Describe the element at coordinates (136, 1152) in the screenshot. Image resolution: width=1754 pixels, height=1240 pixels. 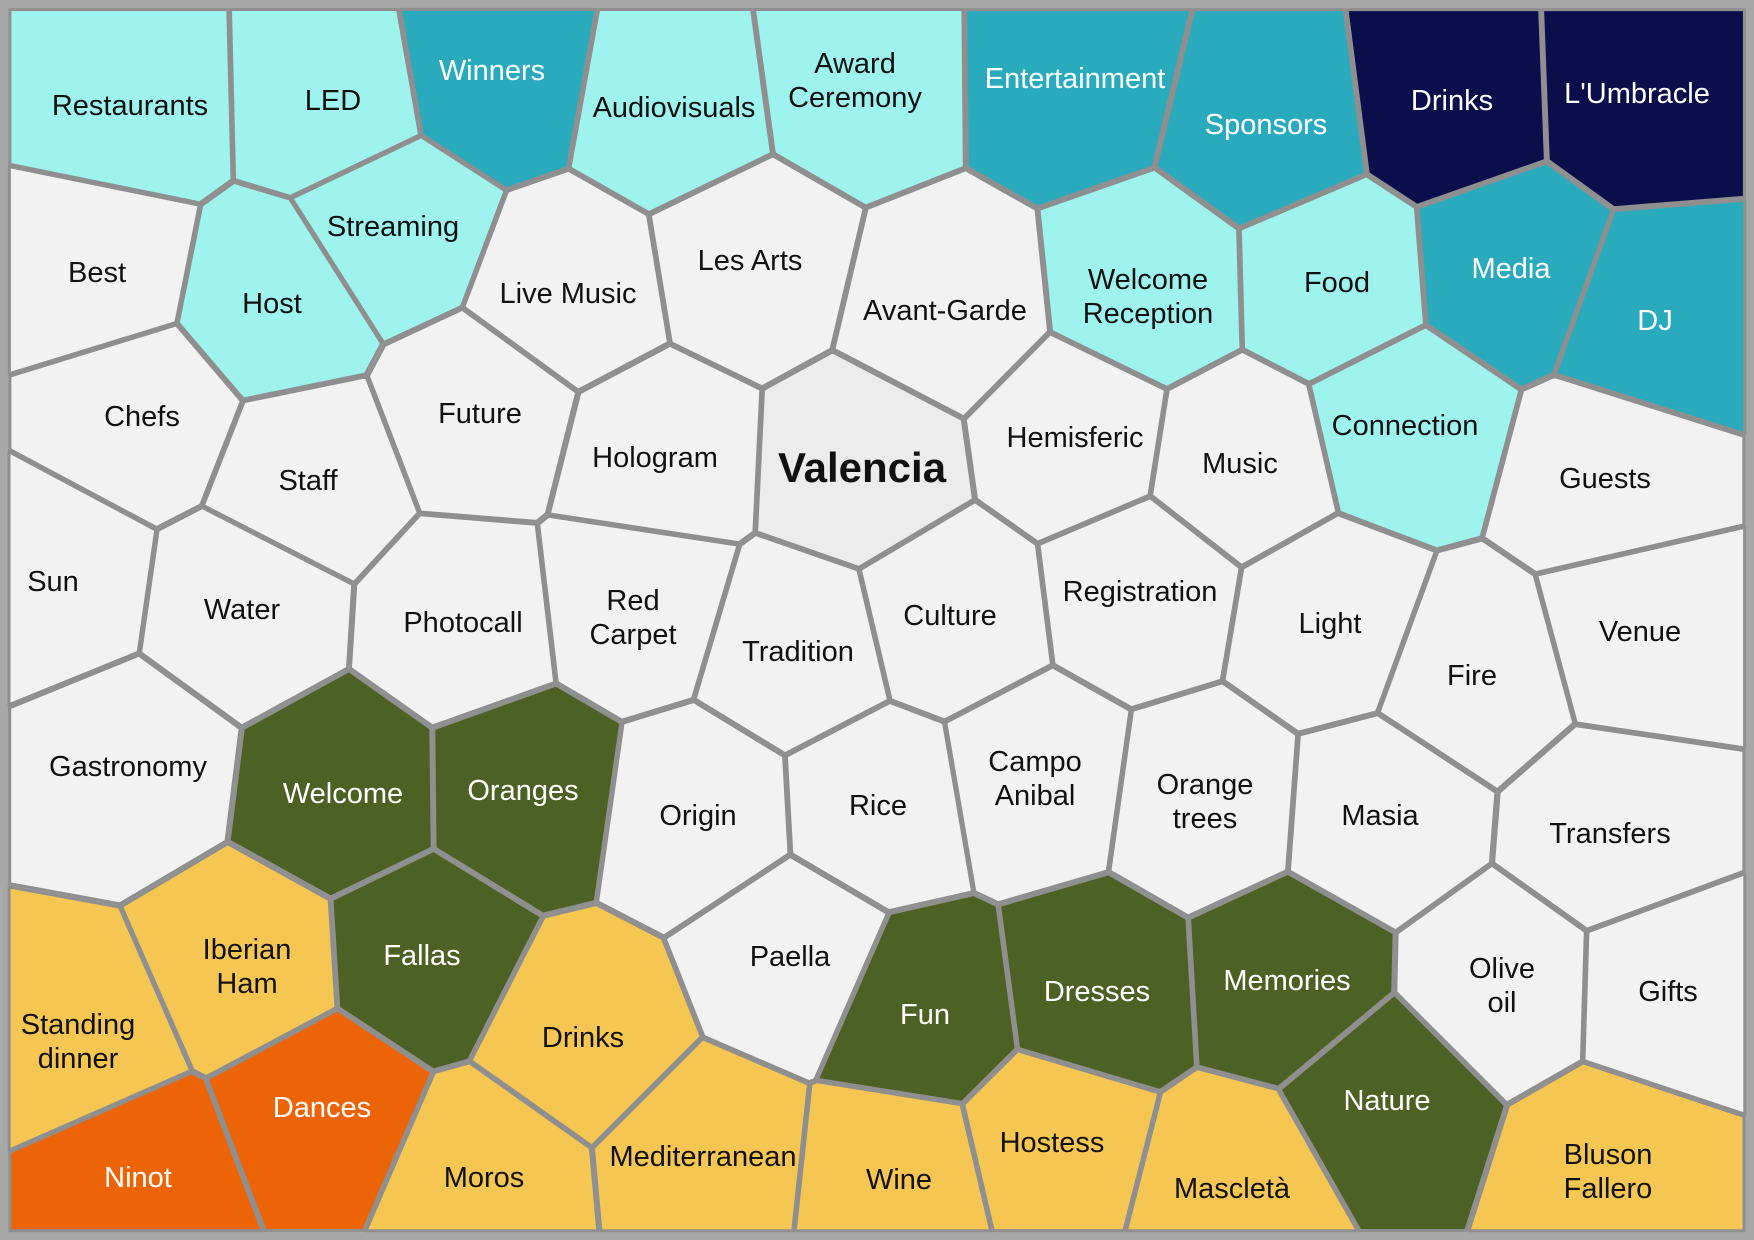
I see `cell-ninot: Ninot` at that location.